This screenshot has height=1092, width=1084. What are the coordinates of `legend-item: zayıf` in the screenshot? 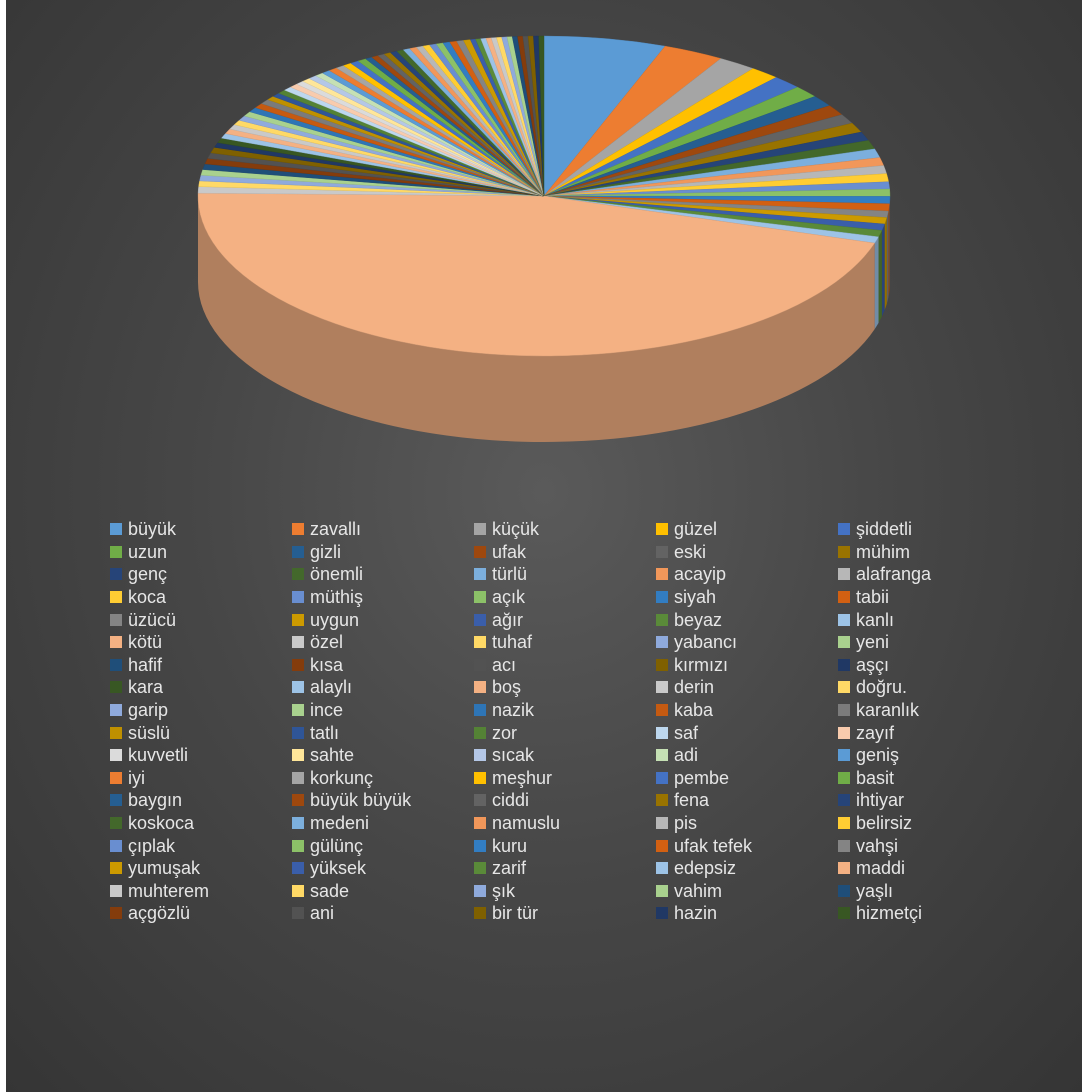 It's located at (908, 732).